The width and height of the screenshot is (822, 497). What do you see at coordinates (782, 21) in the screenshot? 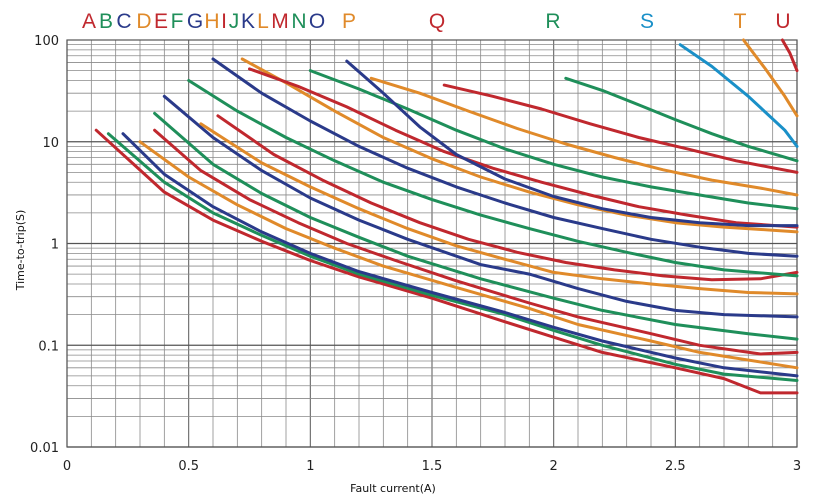
I see `legend-label-u: U` at bounding box center [782, 21].